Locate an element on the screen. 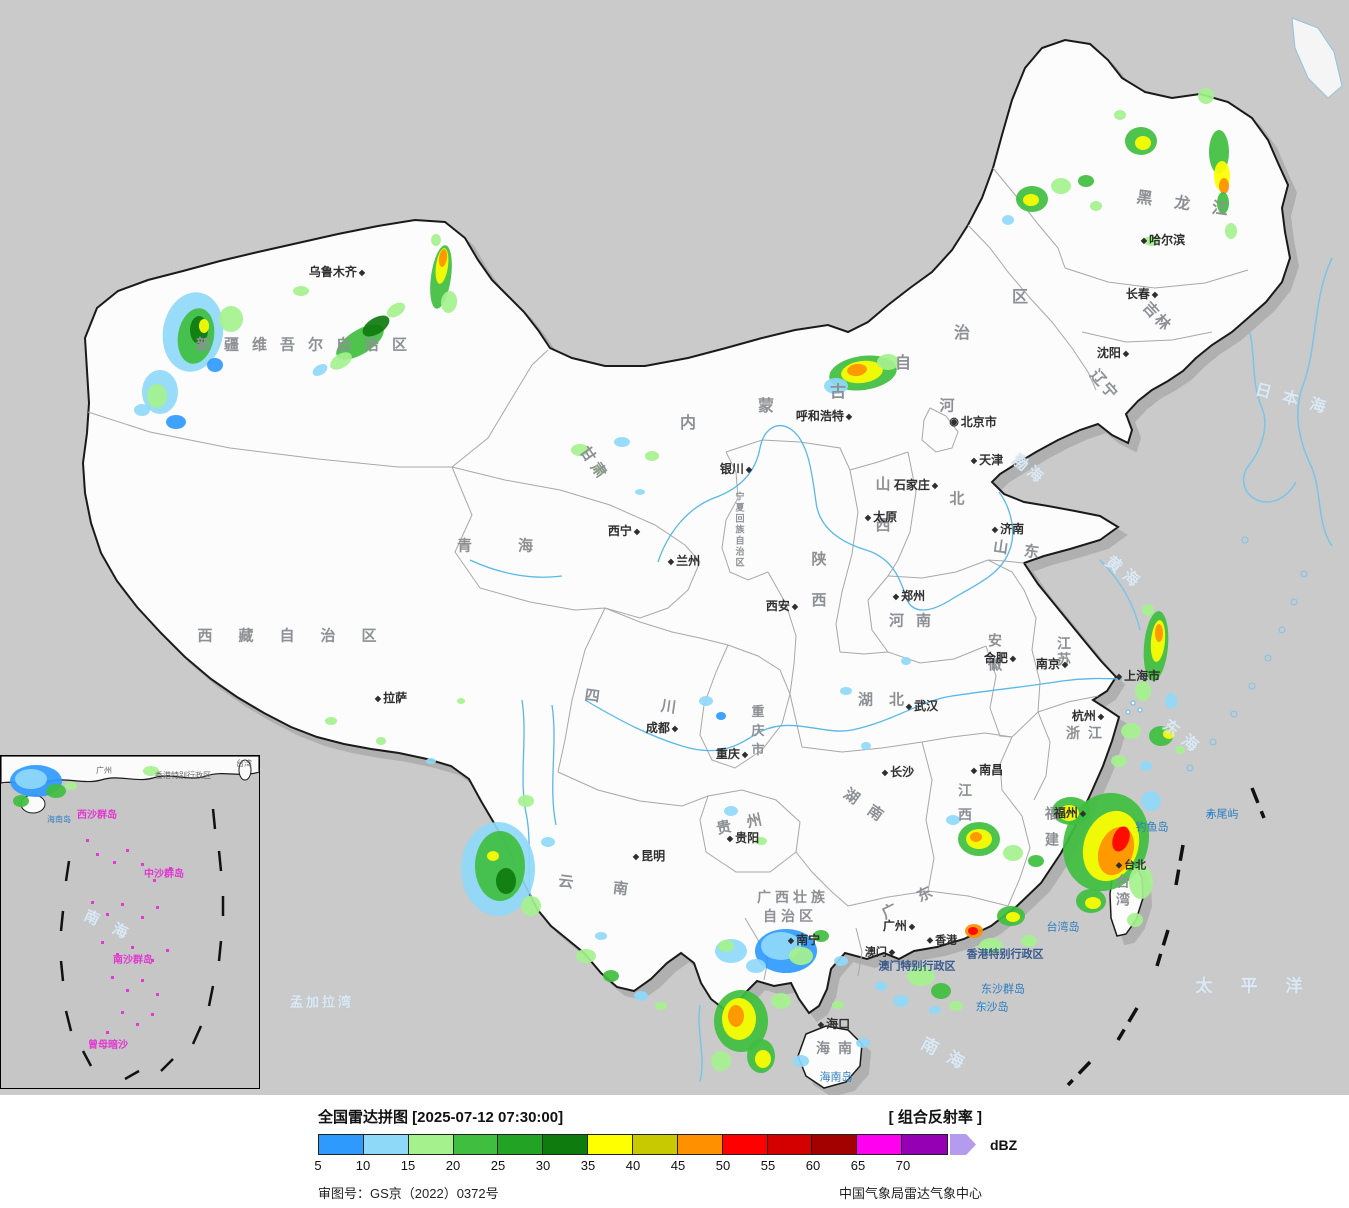  dbz-tick-label: 50 is located at coordinates (723, 1165).